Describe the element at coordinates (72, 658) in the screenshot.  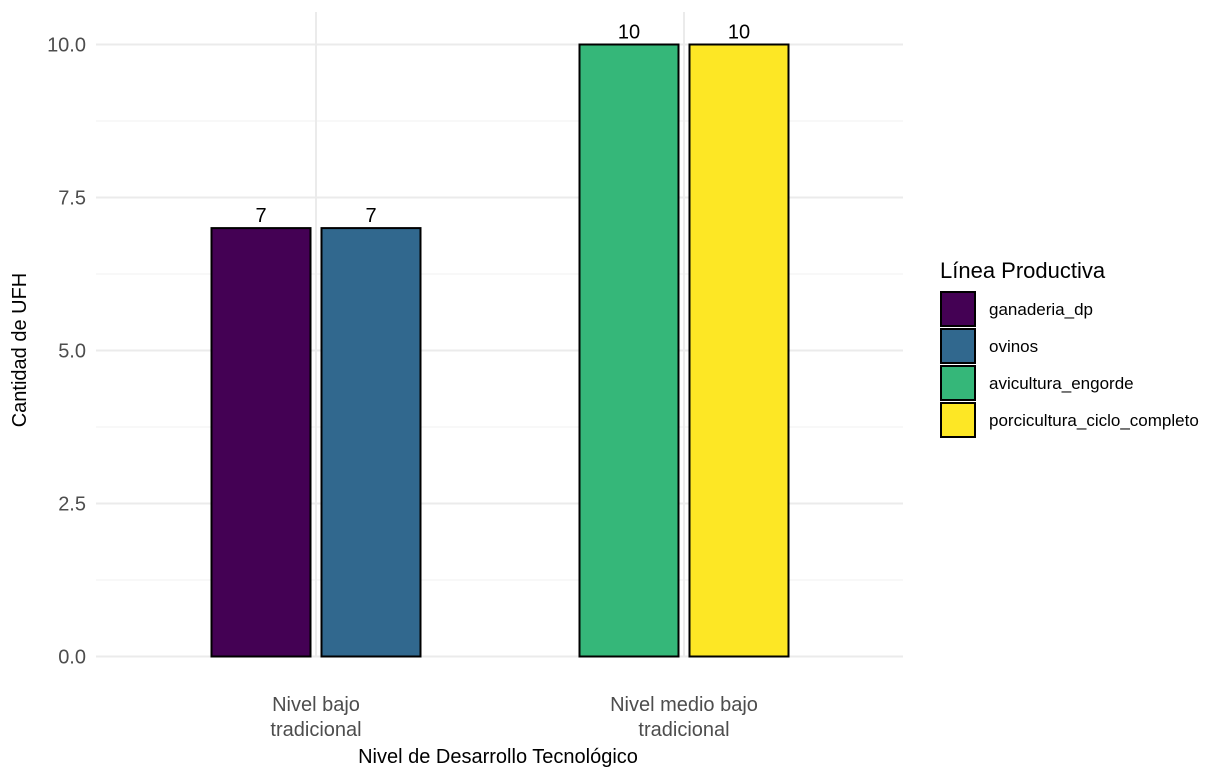
I see `y-tick-label: 0.0` at that location.